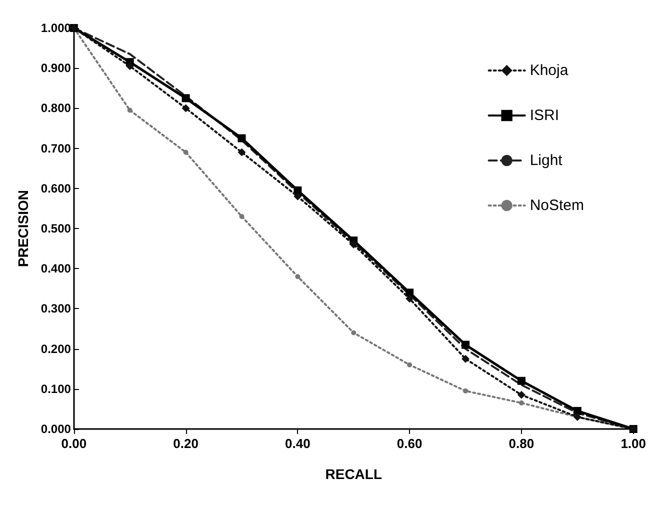  What do you see at coordinates (297, 443) in the screenshot?
I see `x-tick-label: 0.40` at bounding box center [297, 443].